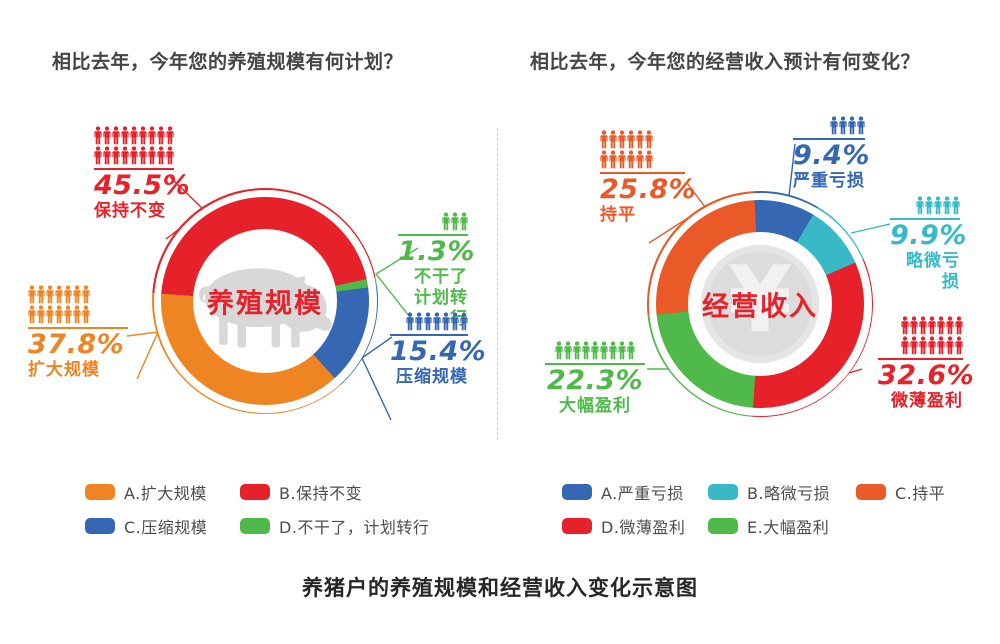 This screenshot has width=1000, height=644. Describe the element at coordinates (900, 492) in the screenshot. I see `legend-item: C.持平` at that location.